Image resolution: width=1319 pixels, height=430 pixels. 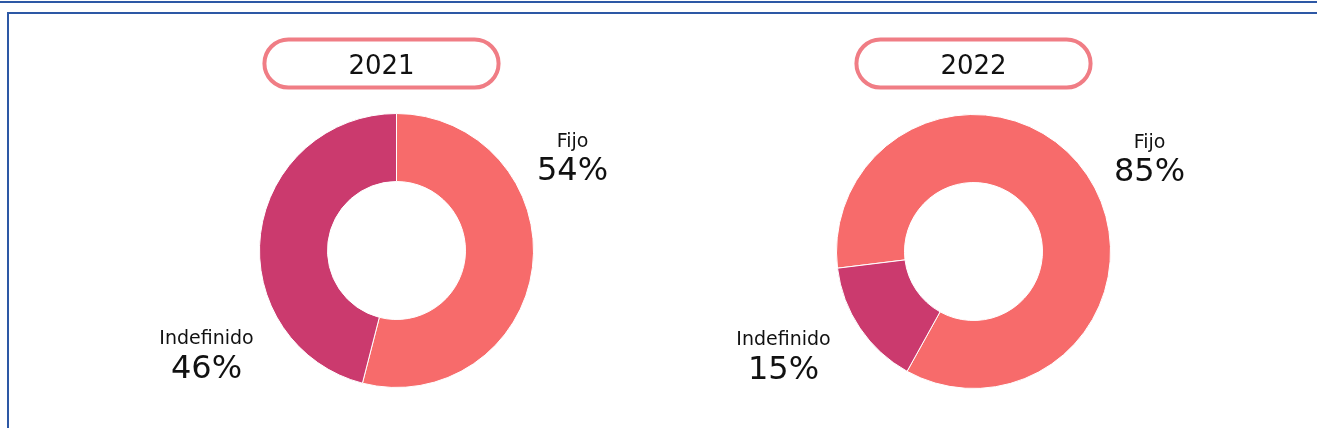 What do you see at coordinates (783, 367) in the screenshot?
I see `data-label: 15%` at bounding box center [783, 367].